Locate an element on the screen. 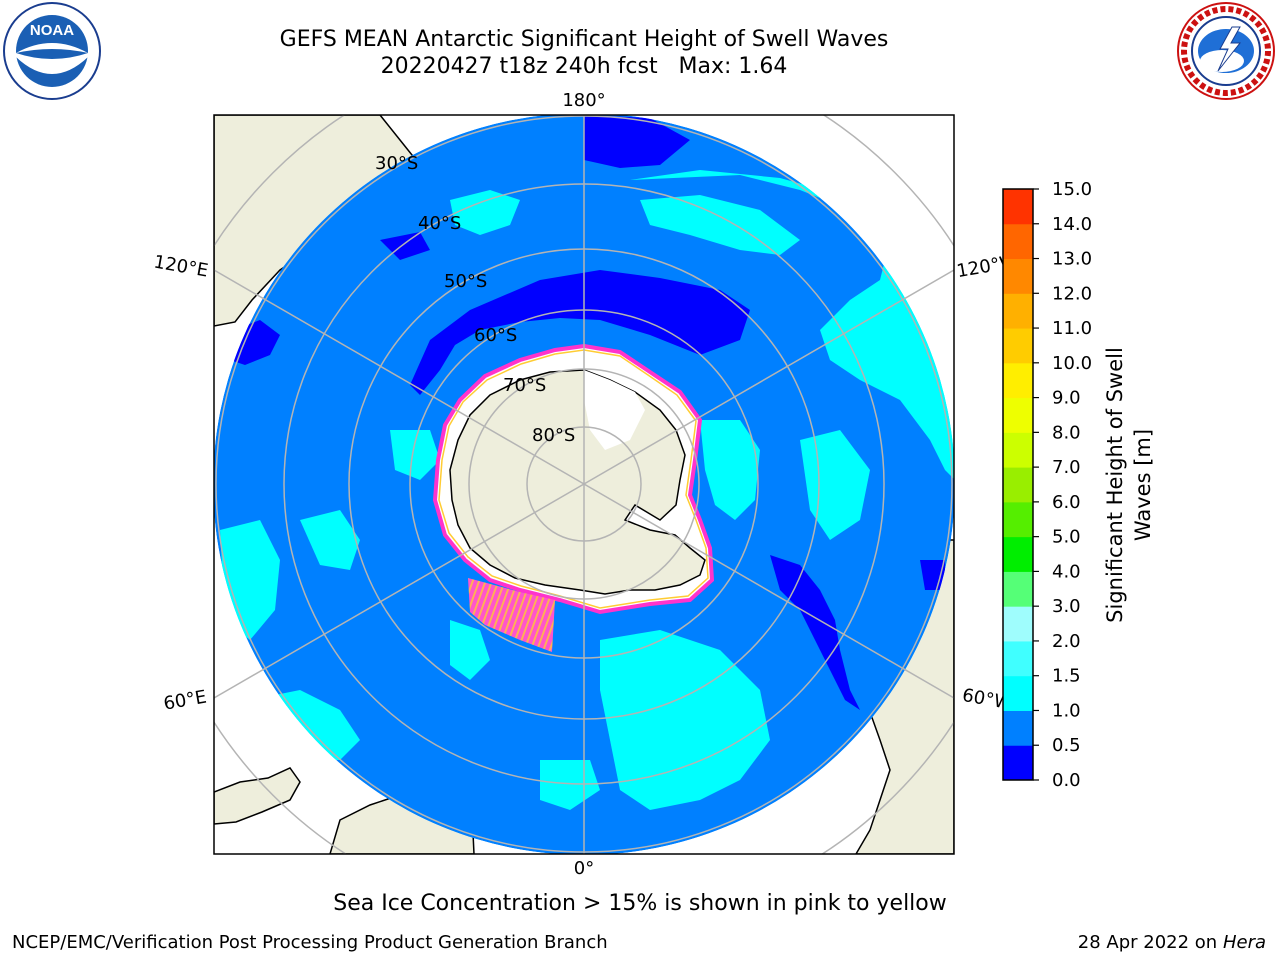 The width and height of the screenshot is (1280, 960). colorbar-tick-label: 9.0 is located at coordinates (1066, 398).